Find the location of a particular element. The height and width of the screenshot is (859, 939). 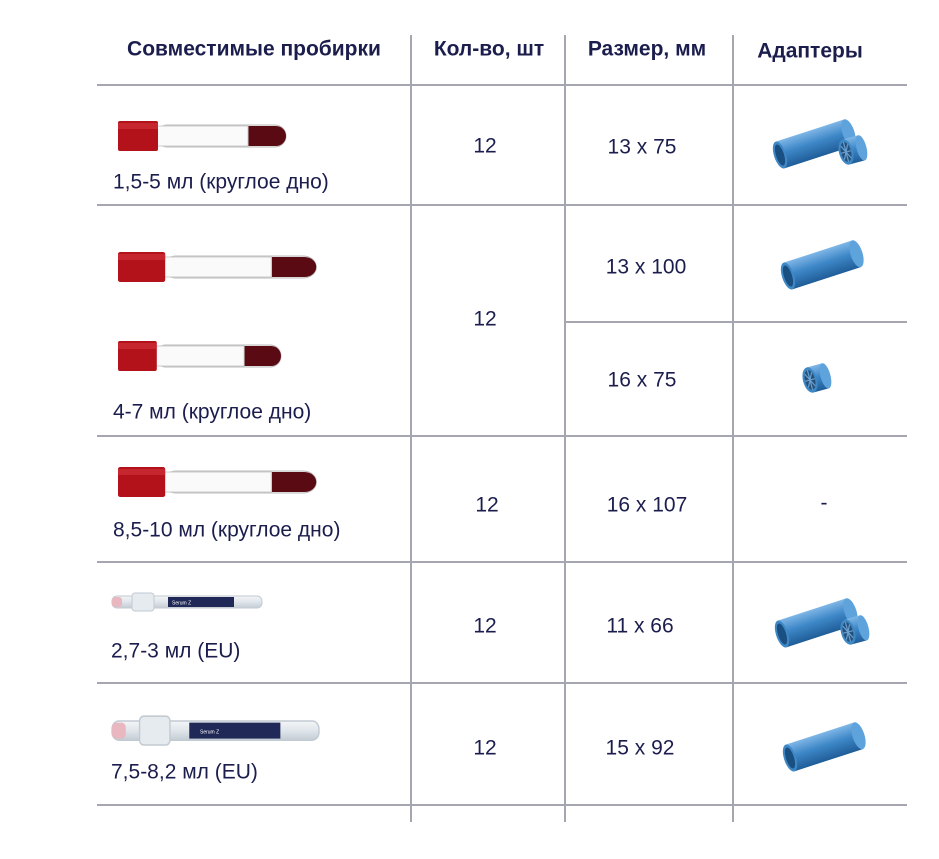

tube-label: 8,5-10 мл (круглое дно) is located at coordinates (226, 530).